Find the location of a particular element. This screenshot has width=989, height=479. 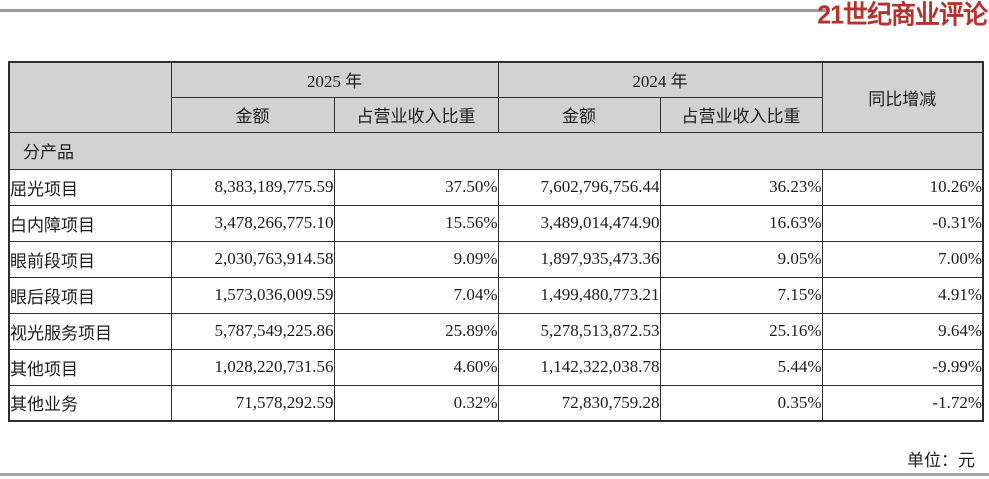

yoy-change: -0.31% is located at coordinates (902, 223).